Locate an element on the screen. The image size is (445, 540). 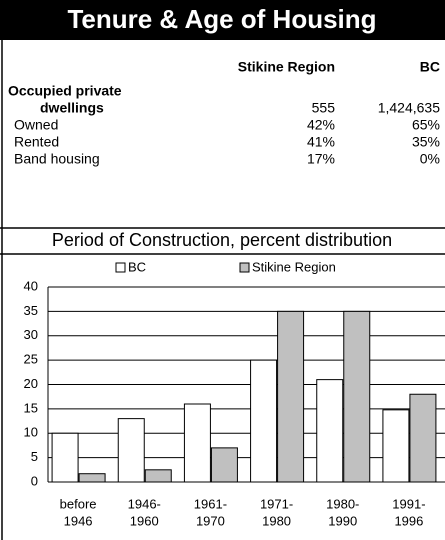
cell: 65% is located at coordinates (426, 125).